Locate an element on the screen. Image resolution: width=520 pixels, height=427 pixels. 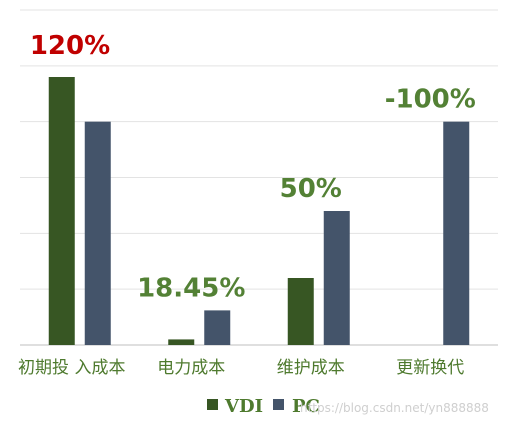
annotation-label: -100% is located at coordinates (430, 100).